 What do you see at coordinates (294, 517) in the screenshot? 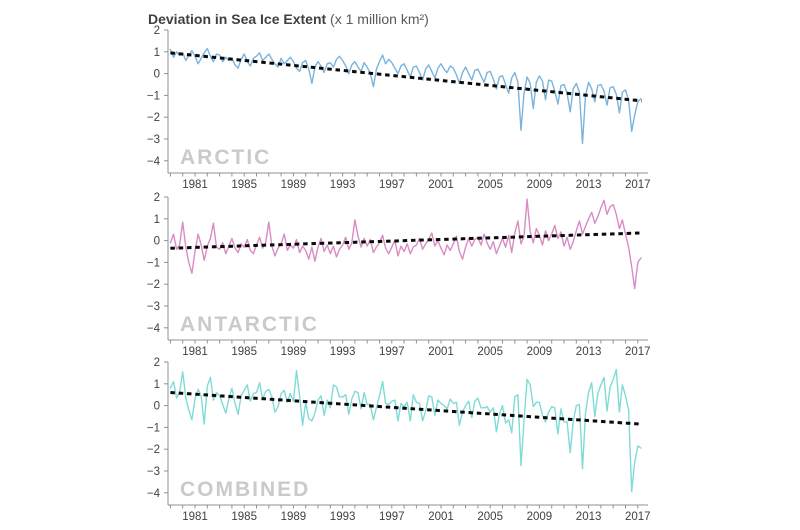
I see `x-tick-label-combined: 1989` at bounding box center [294, 517].